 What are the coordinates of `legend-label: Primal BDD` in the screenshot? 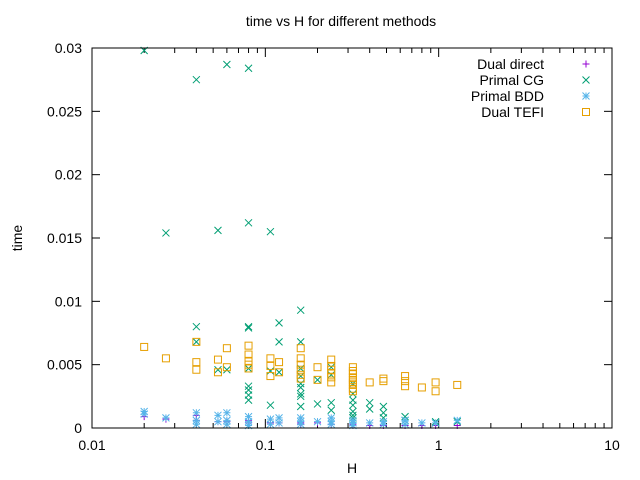 It's located at (507, 96).